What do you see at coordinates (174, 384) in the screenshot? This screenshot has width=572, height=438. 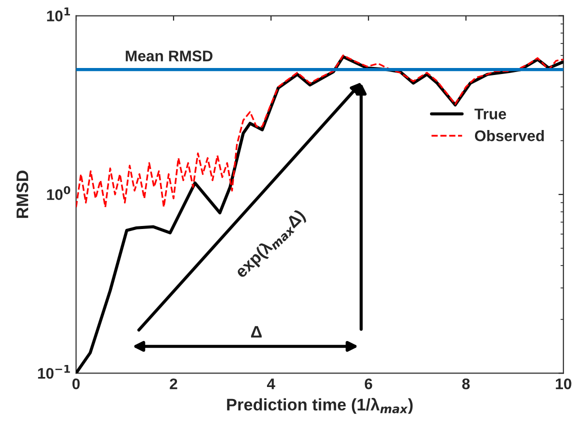 I see `x-tick-label: 2` at bounding box center [174, 384].